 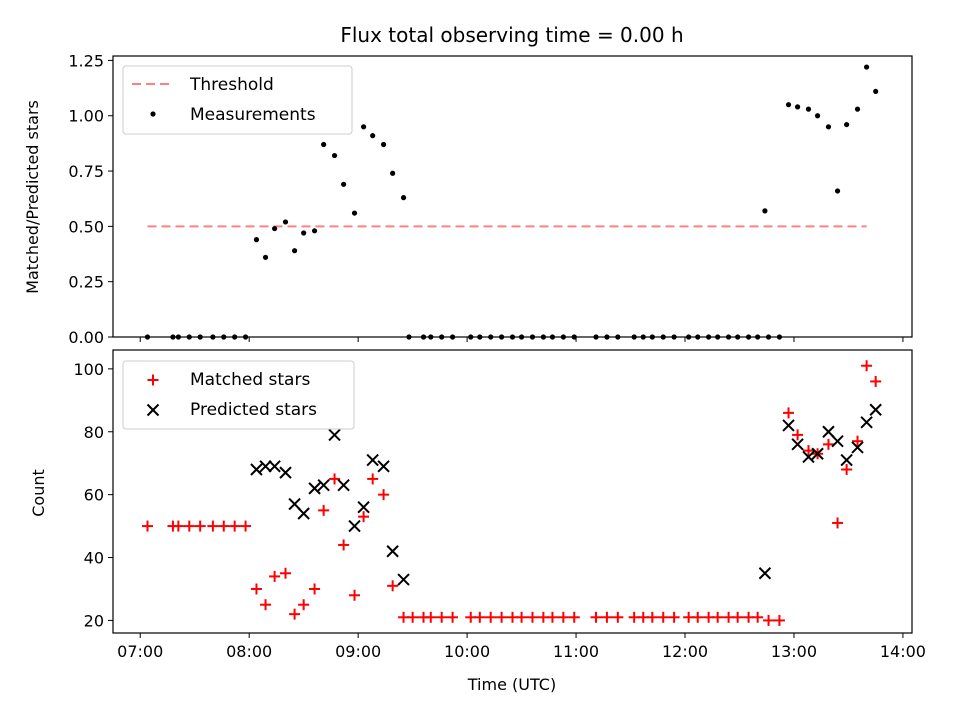 I want to click on legend-x-b, so click(x=153, y=410).